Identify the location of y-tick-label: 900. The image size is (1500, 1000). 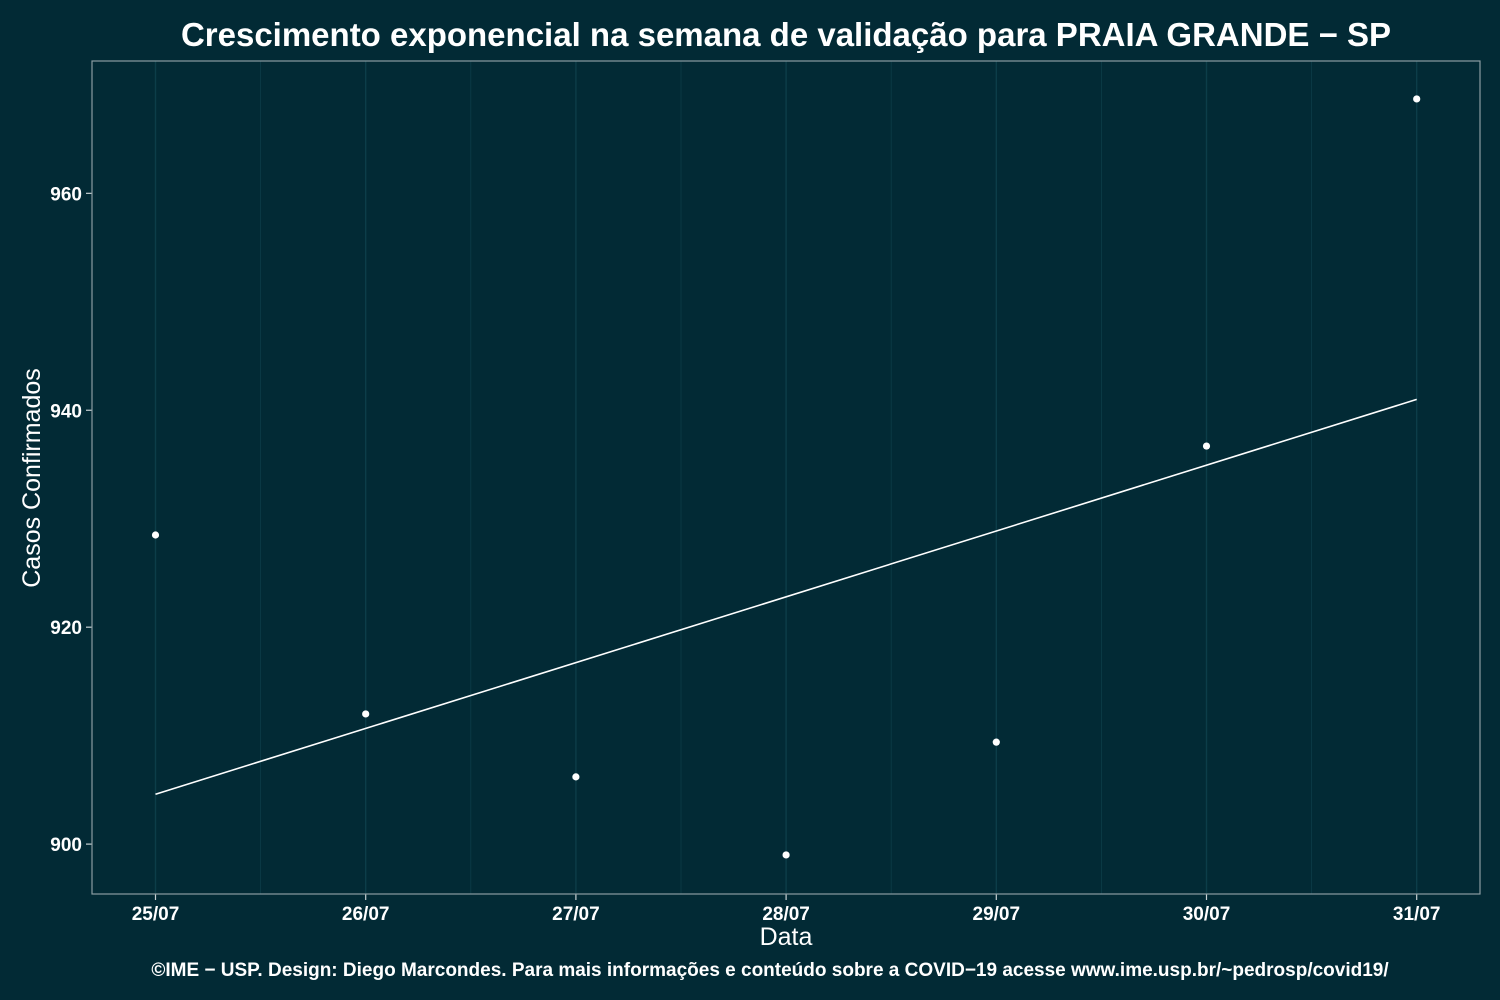
(66, 845).